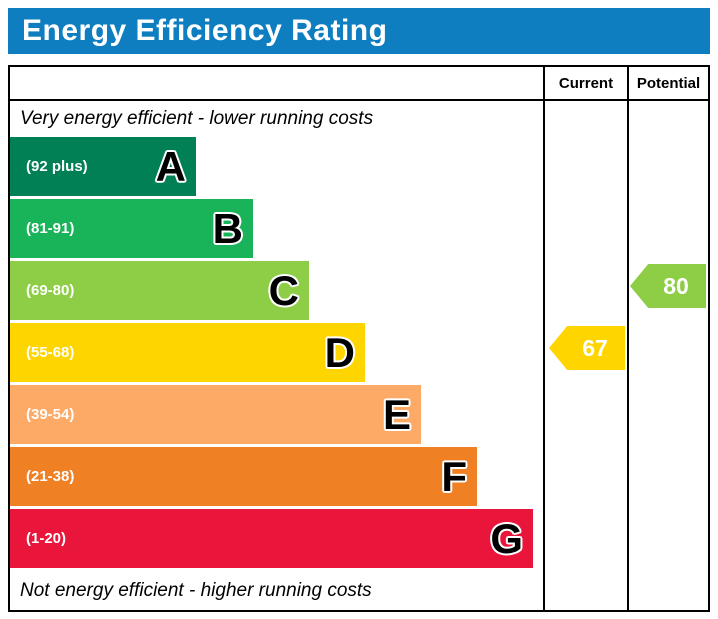 The height and width of the screenshot is (619, 718). What do you see at coordinates (50, 228) in the screenshot?
I see `band-b-range: (81-91)` at bounding box center [50, 228].